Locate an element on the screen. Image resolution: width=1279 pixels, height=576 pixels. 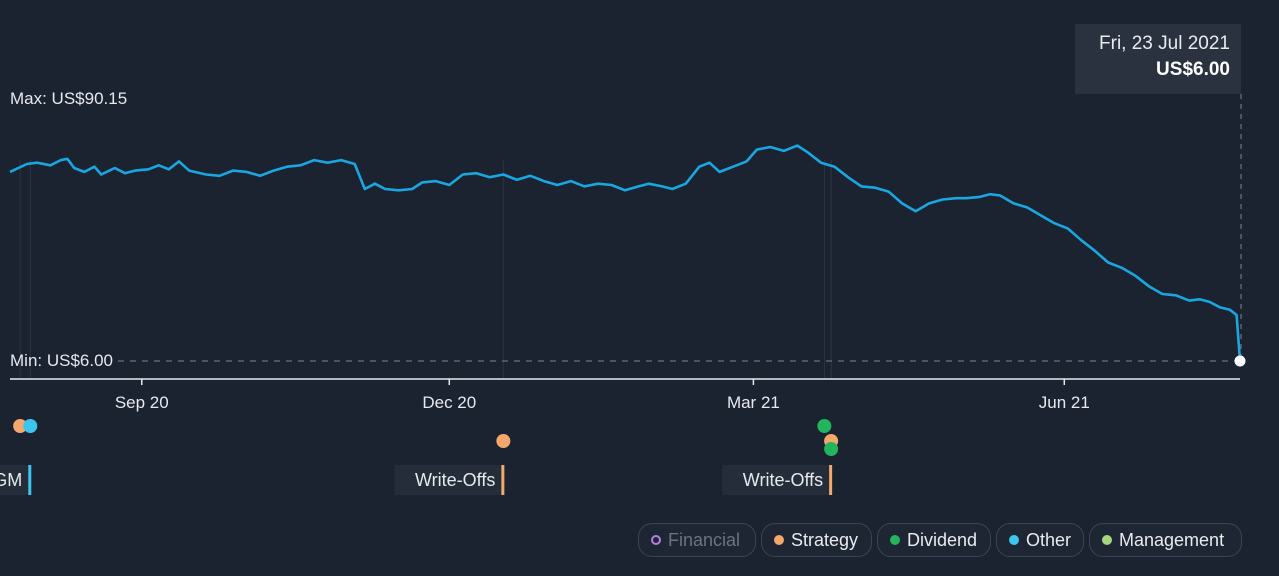
min-price-label: Min: US$6.00 is located at coordinates (61, 360).